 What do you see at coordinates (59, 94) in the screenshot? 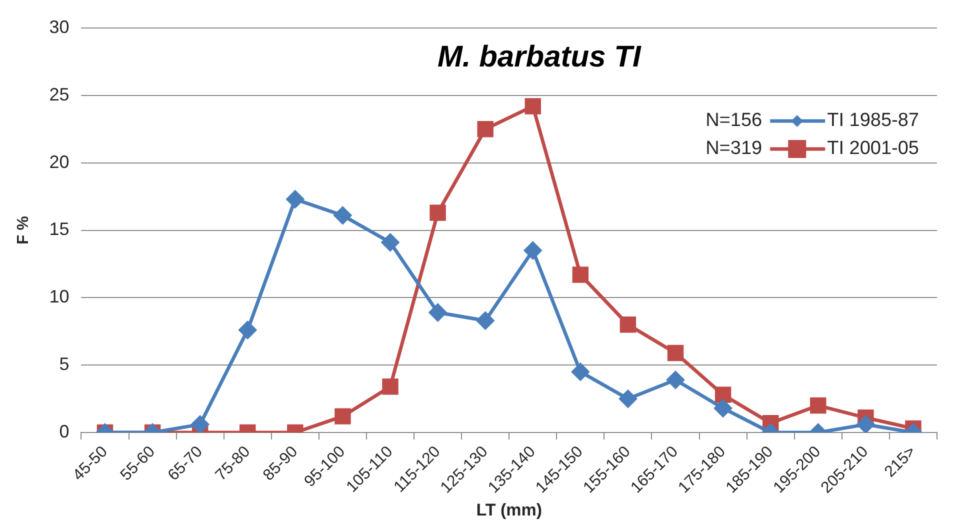
I see `y-tick-label: 25` at bounding box center [59, 94].